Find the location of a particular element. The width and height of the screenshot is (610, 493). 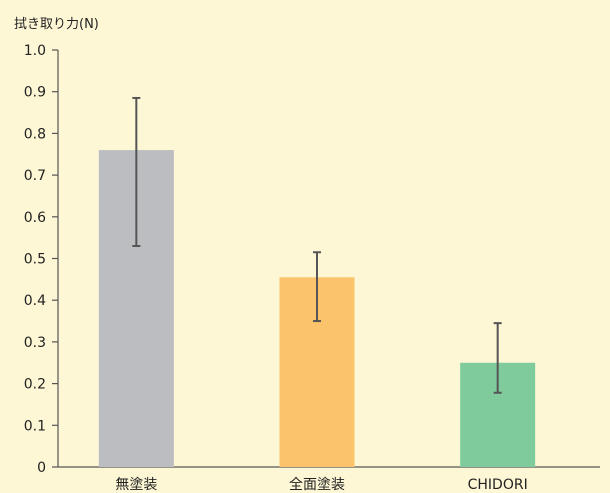

y-tick-label: 1.0 is located at coordinates (35, 51).